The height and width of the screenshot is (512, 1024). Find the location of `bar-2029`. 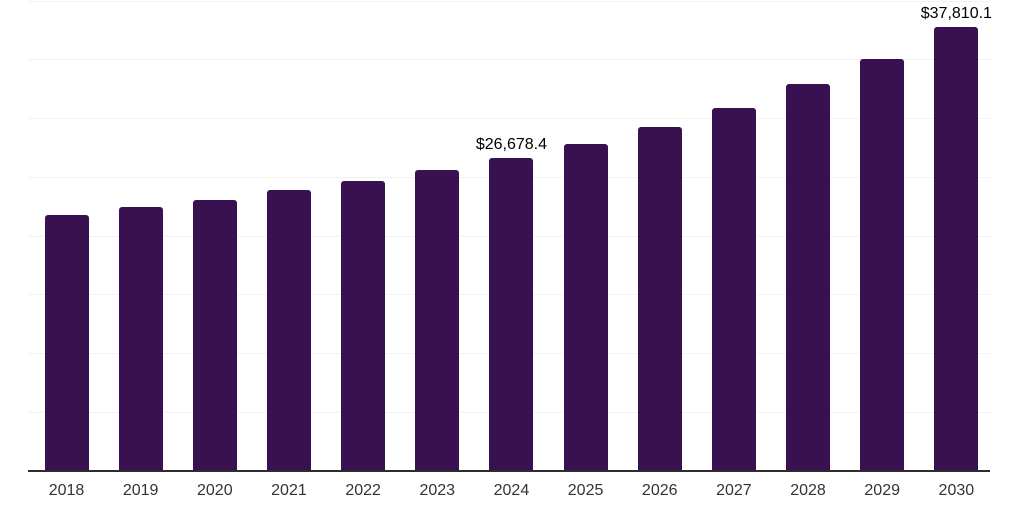

bar-2029 is located at coordinates (882, 264).